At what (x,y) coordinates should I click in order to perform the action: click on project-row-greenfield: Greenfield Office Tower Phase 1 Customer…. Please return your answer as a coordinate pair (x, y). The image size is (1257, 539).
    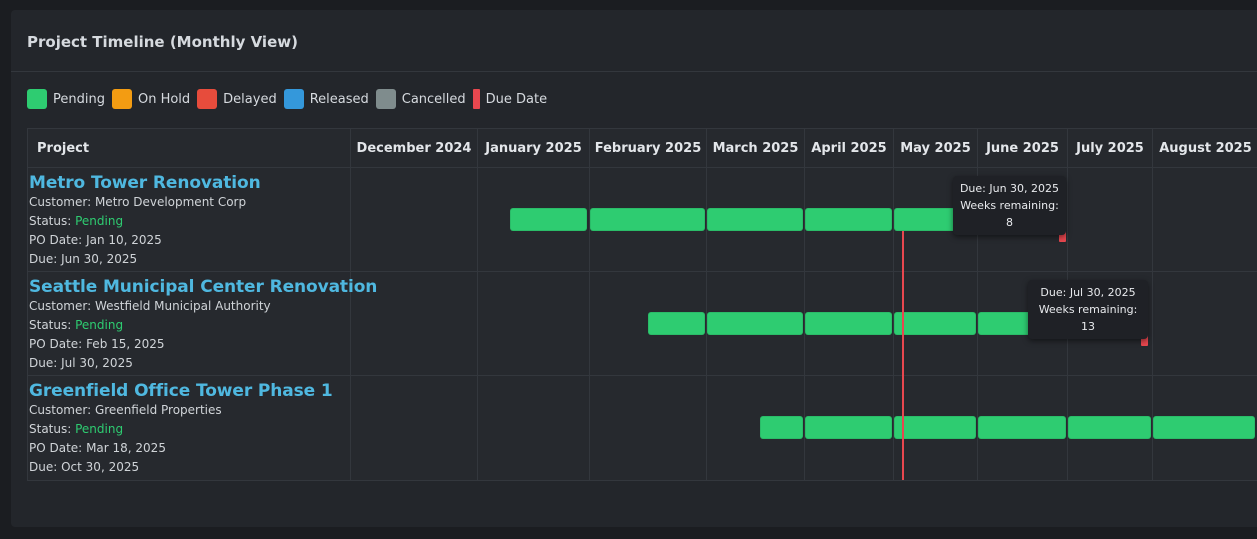
    Looking at the image, I should click on (190, 428).